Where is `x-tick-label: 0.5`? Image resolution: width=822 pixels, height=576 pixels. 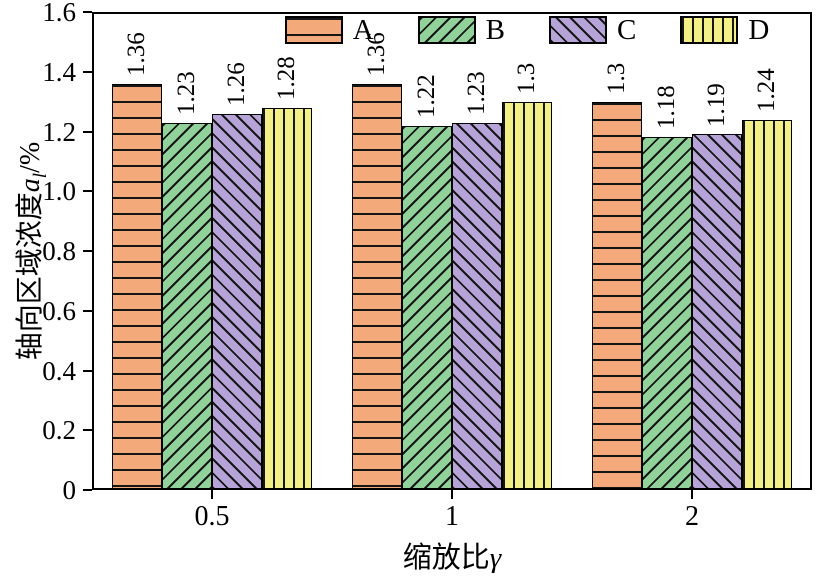
x-tick-label: 0.5 is located at coordinates (212, 516).